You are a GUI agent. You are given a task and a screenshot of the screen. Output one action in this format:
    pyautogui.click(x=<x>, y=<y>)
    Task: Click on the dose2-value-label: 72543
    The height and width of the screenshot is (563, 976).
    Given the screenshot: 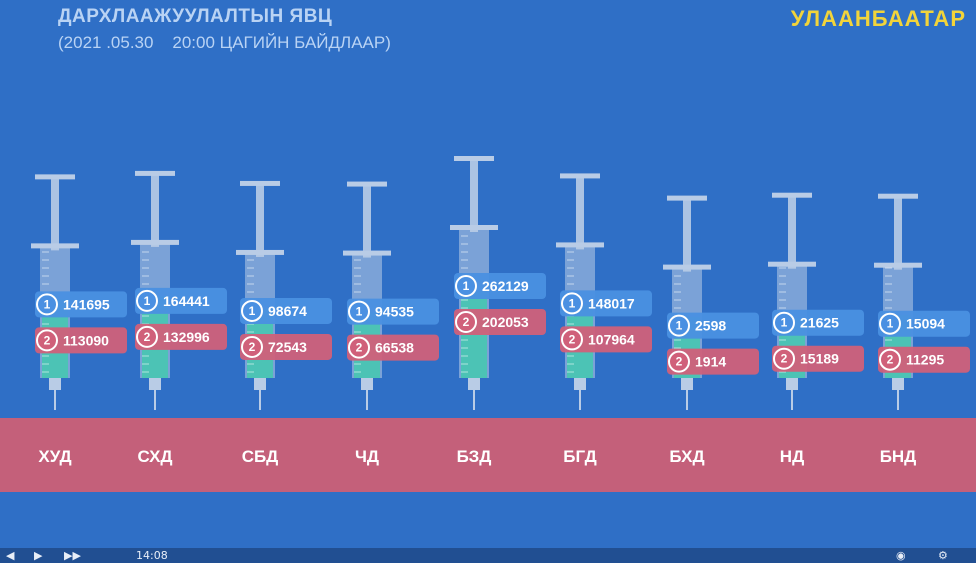 What is the action you would take?
    pyautogui.click(x=287, y=347)
    